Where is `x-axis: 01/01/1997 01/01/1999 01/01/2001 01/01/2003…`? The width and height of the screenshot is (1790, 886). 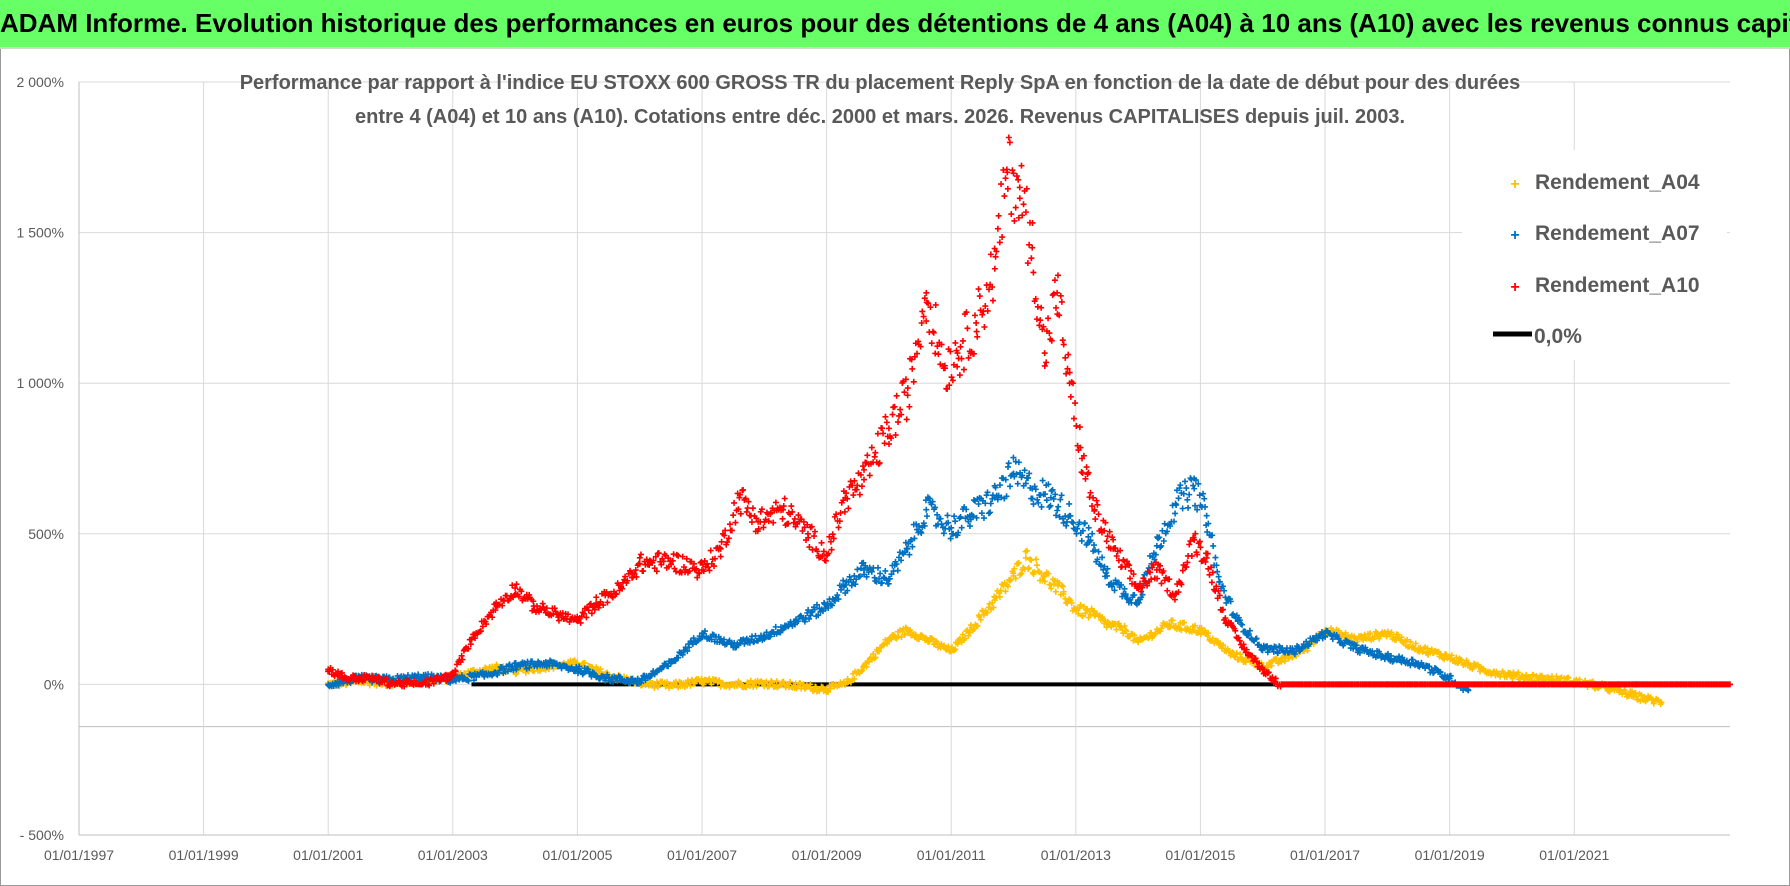 x-axis: 01/01/1997 01/01/1999 01/01/2001 01/01/2003… is located at coordinates (827, 855).